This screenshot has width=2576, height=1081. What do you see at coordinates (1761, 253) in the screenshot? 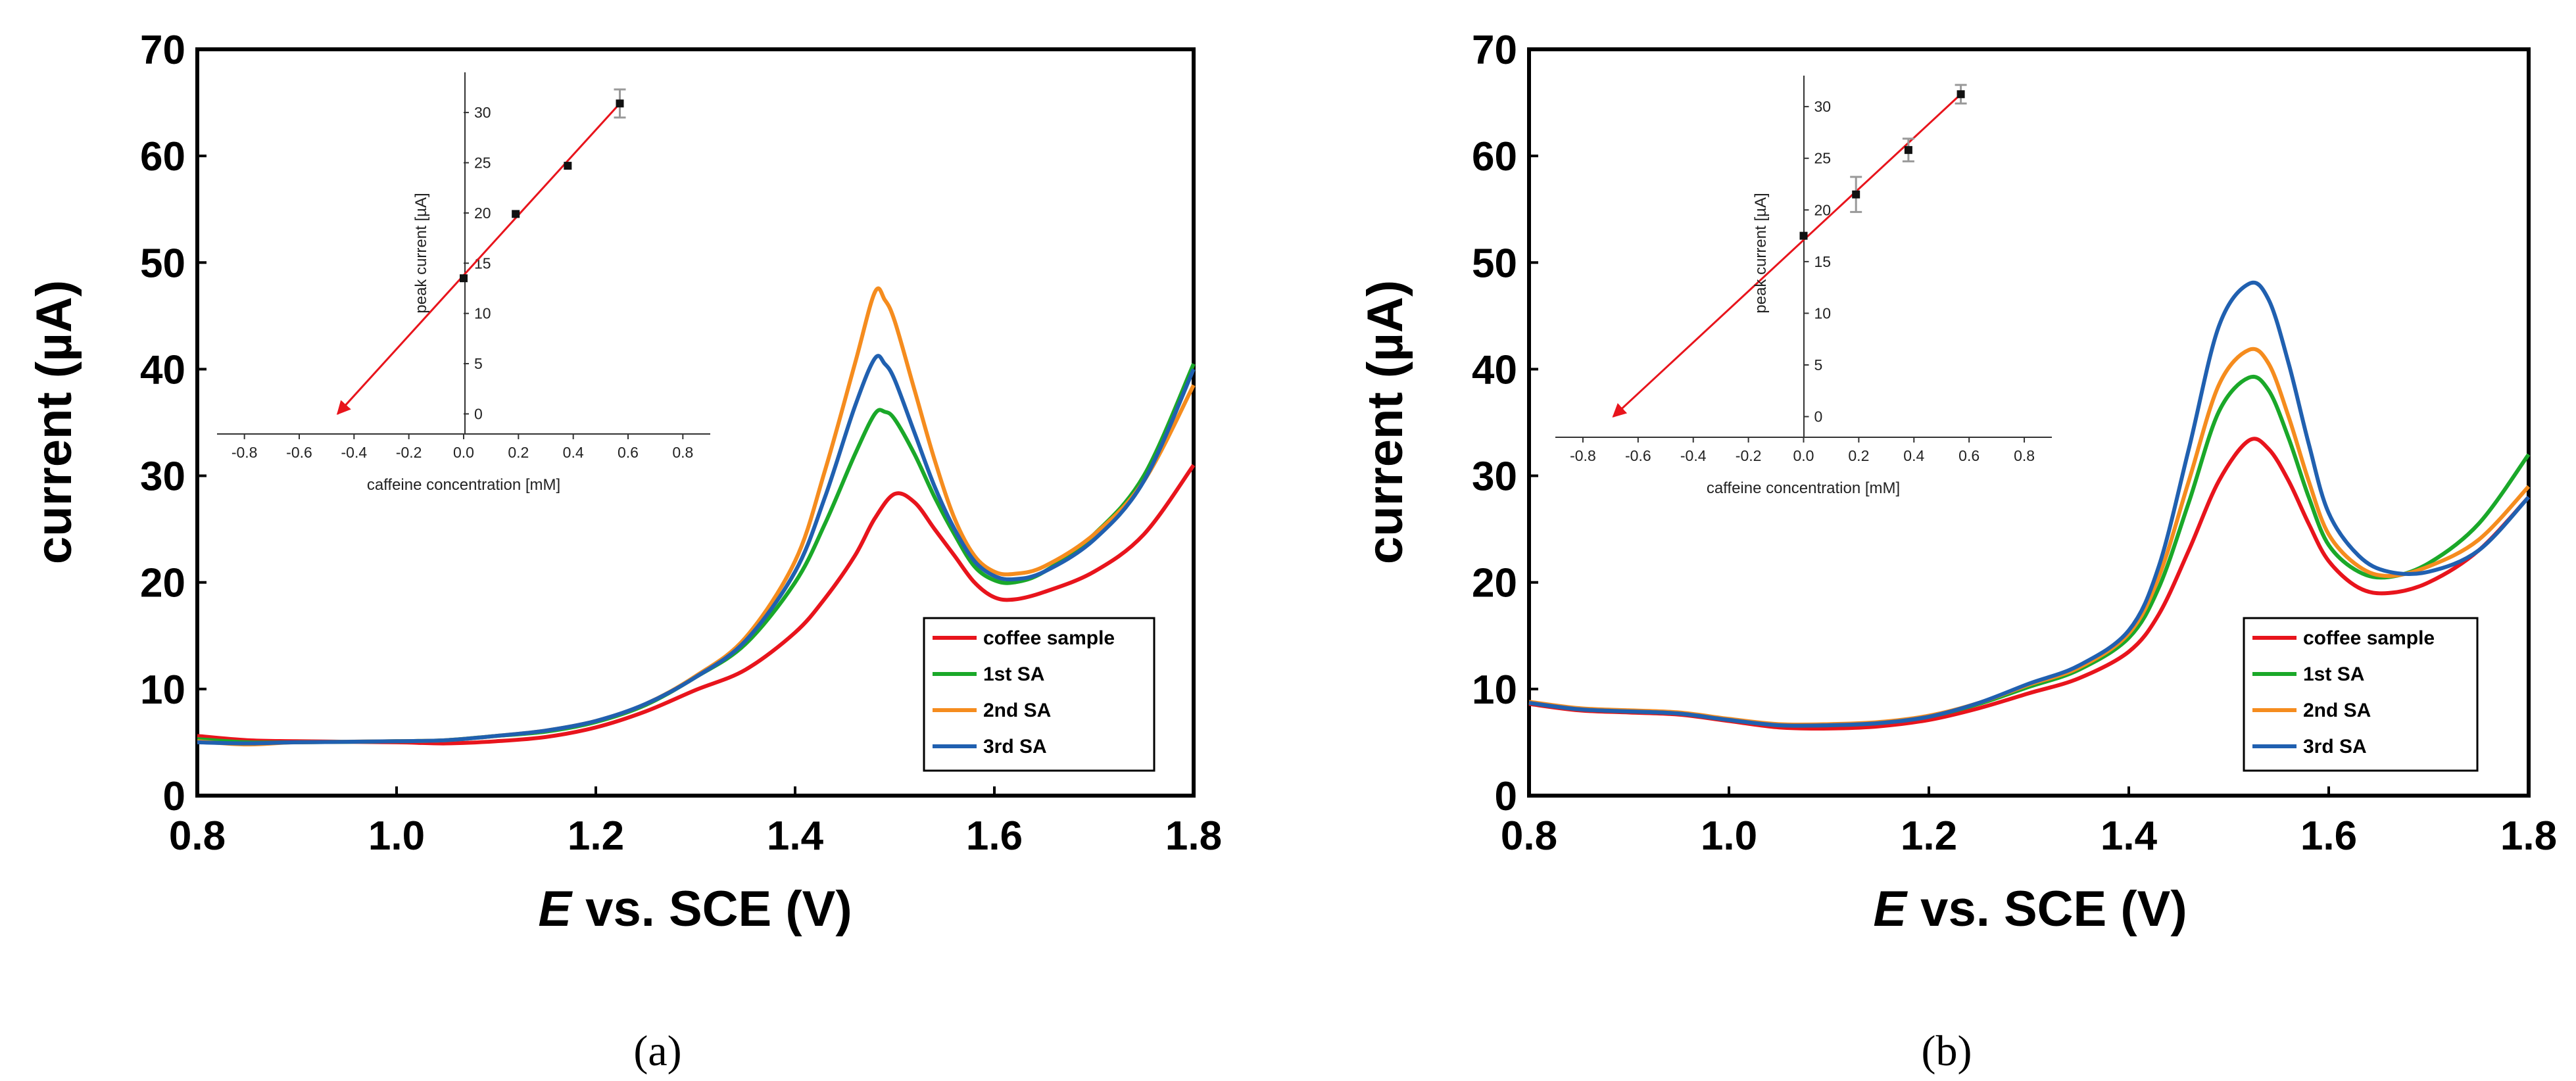
I see `panel-b-inset-y-title: peak current [µA]` at bounding box center [1761, 253].